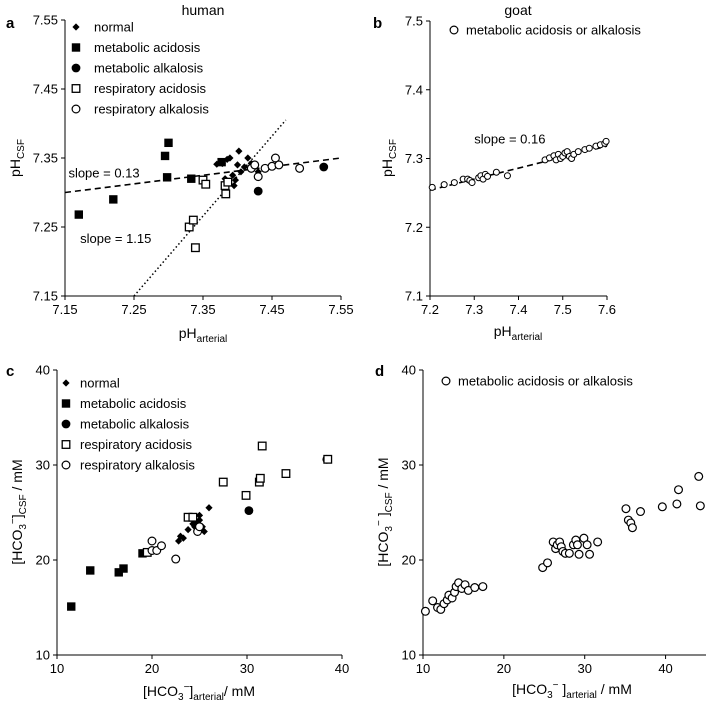 This screenshot has height=701, width=712. Describe the element at coordinates (581, 695) in the screenshot. I see `x-axis-title-d-sub: arterial` at that location.